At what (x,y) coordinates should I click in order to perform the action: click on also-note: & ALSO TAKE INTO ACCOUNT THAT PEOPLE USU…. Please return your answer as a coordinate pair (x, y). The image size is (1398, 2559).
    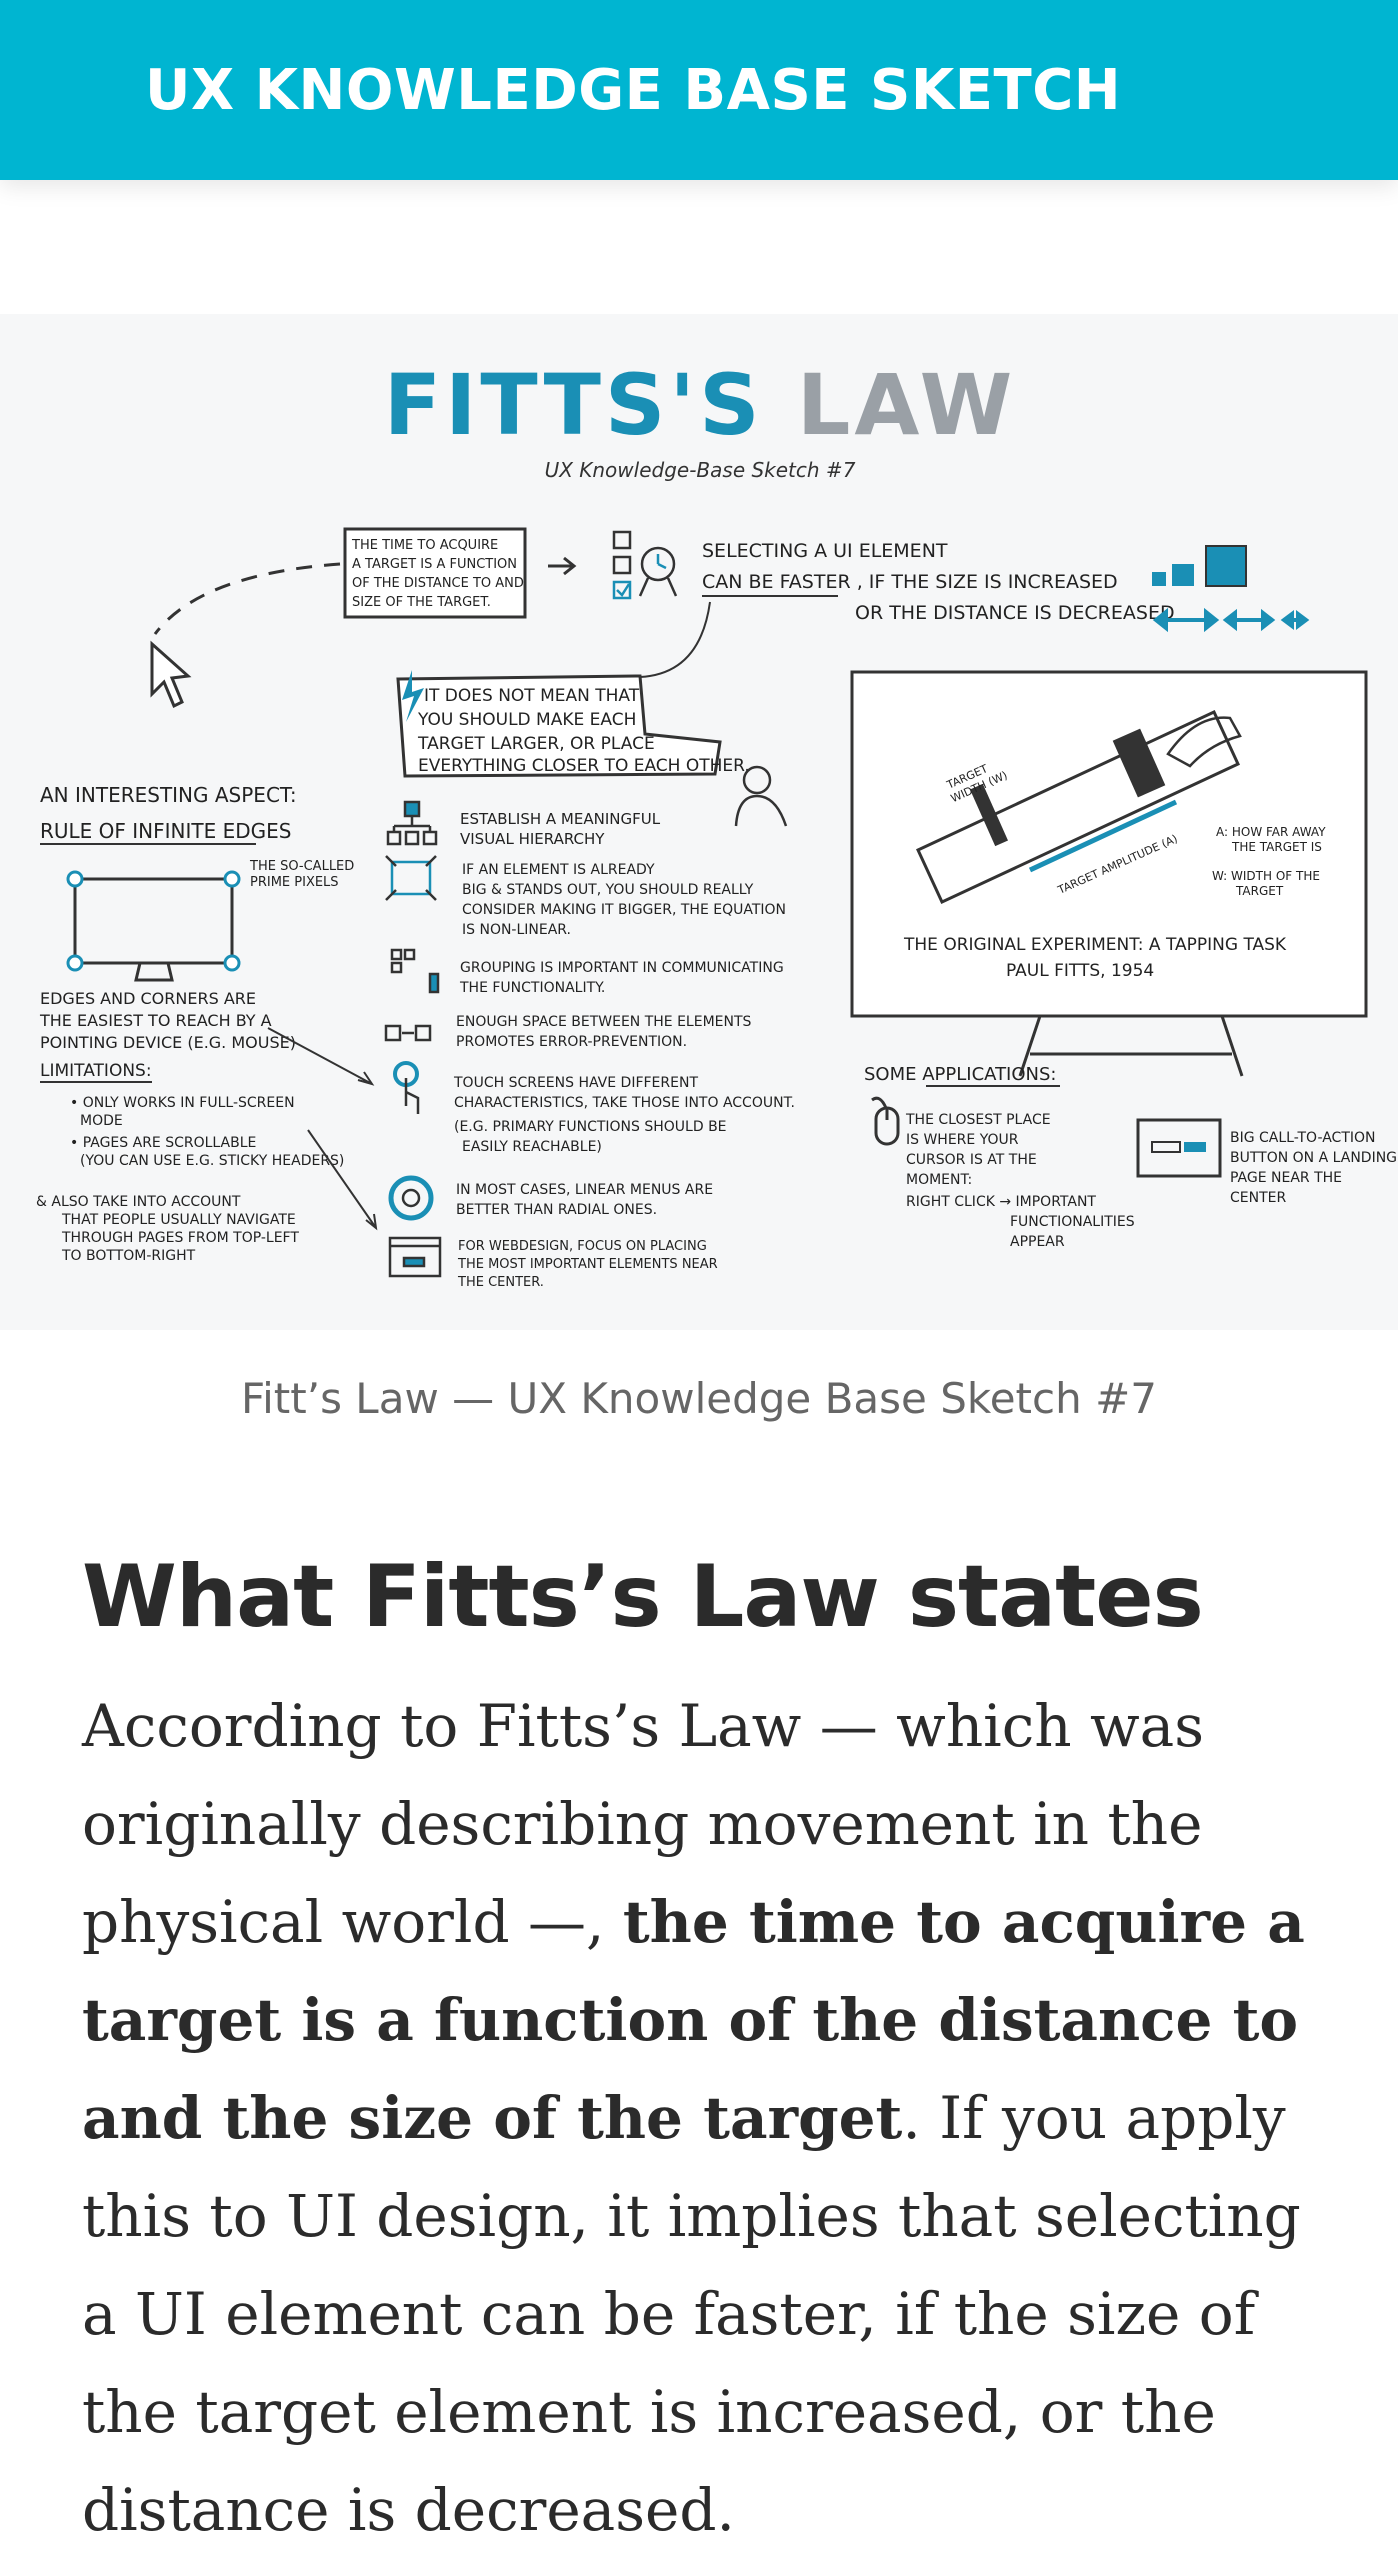
    Looking at the image, I should click on (169, 1229).